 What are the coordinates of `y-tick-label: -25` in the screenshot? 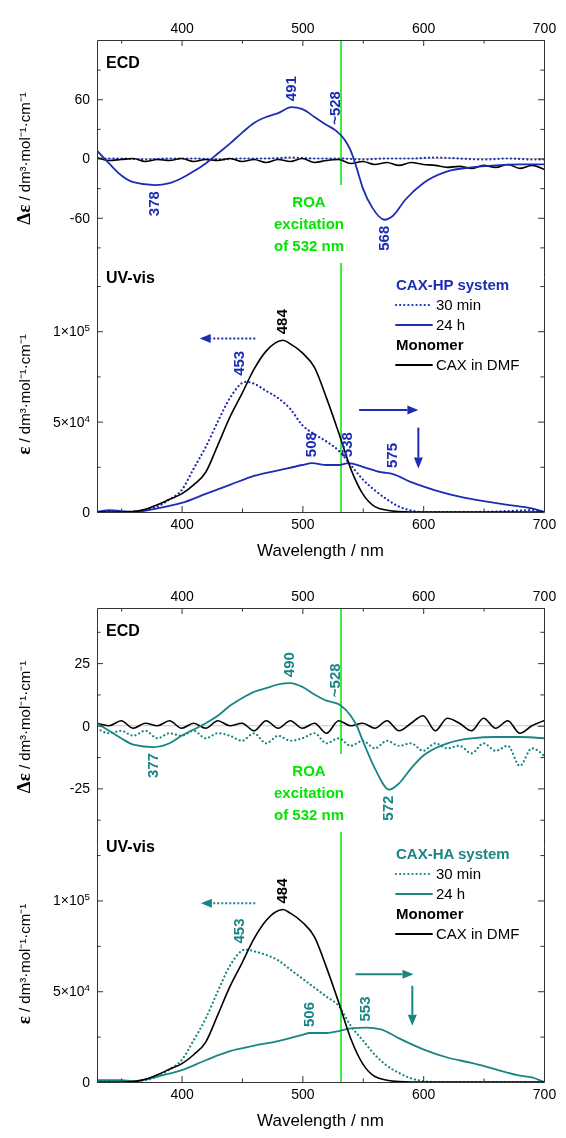 It's located at (80, 788).